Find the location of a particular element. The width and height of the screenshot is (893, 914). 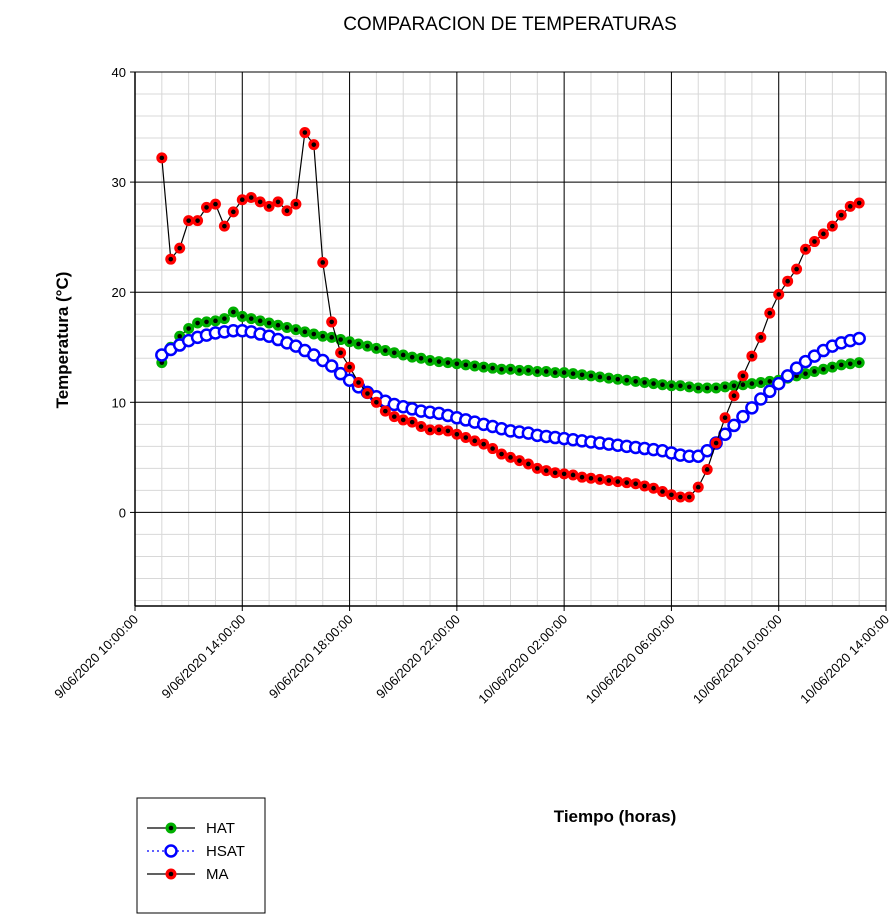

x-axis-label: Tiempo (horas) is located at coordinates (615, 816).